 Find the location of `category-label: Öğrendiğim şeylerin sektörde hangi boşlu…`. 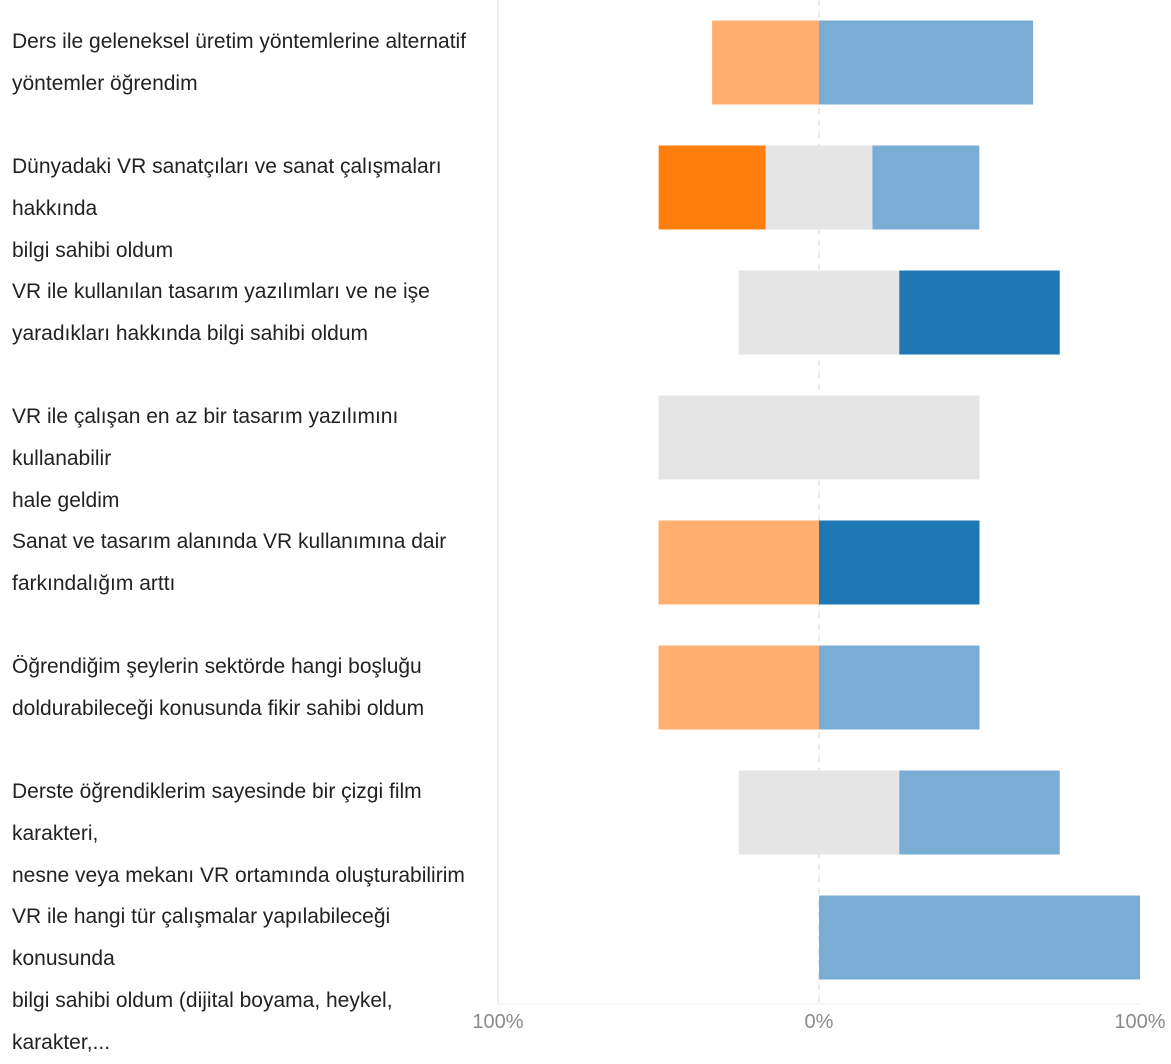

category-label: Öğrendiğim şeylerin sektörde hangi boşlu… is located at coordinates (218, 687).